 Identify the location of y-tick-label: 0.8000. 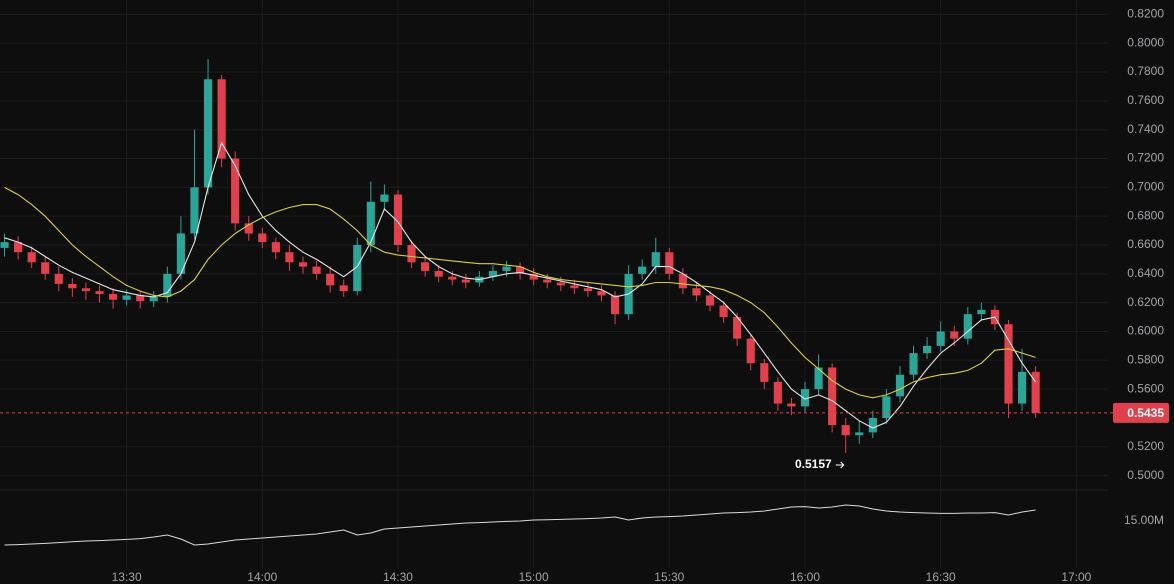
(1145, 42).